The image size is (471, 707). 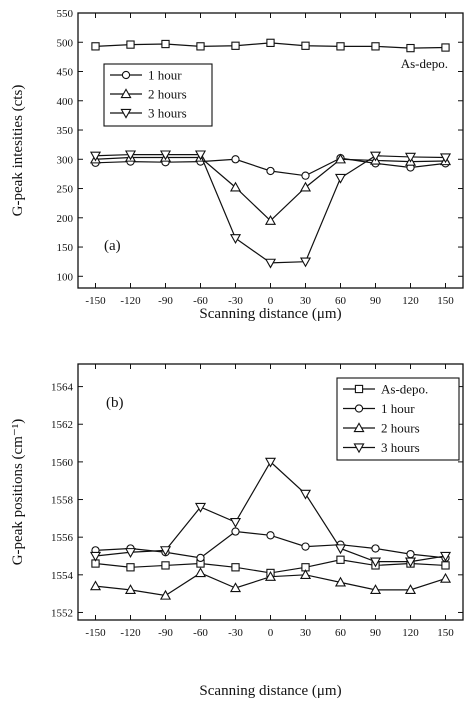 I want to click on y-tick-label: 350, so click(x=65, y=131).